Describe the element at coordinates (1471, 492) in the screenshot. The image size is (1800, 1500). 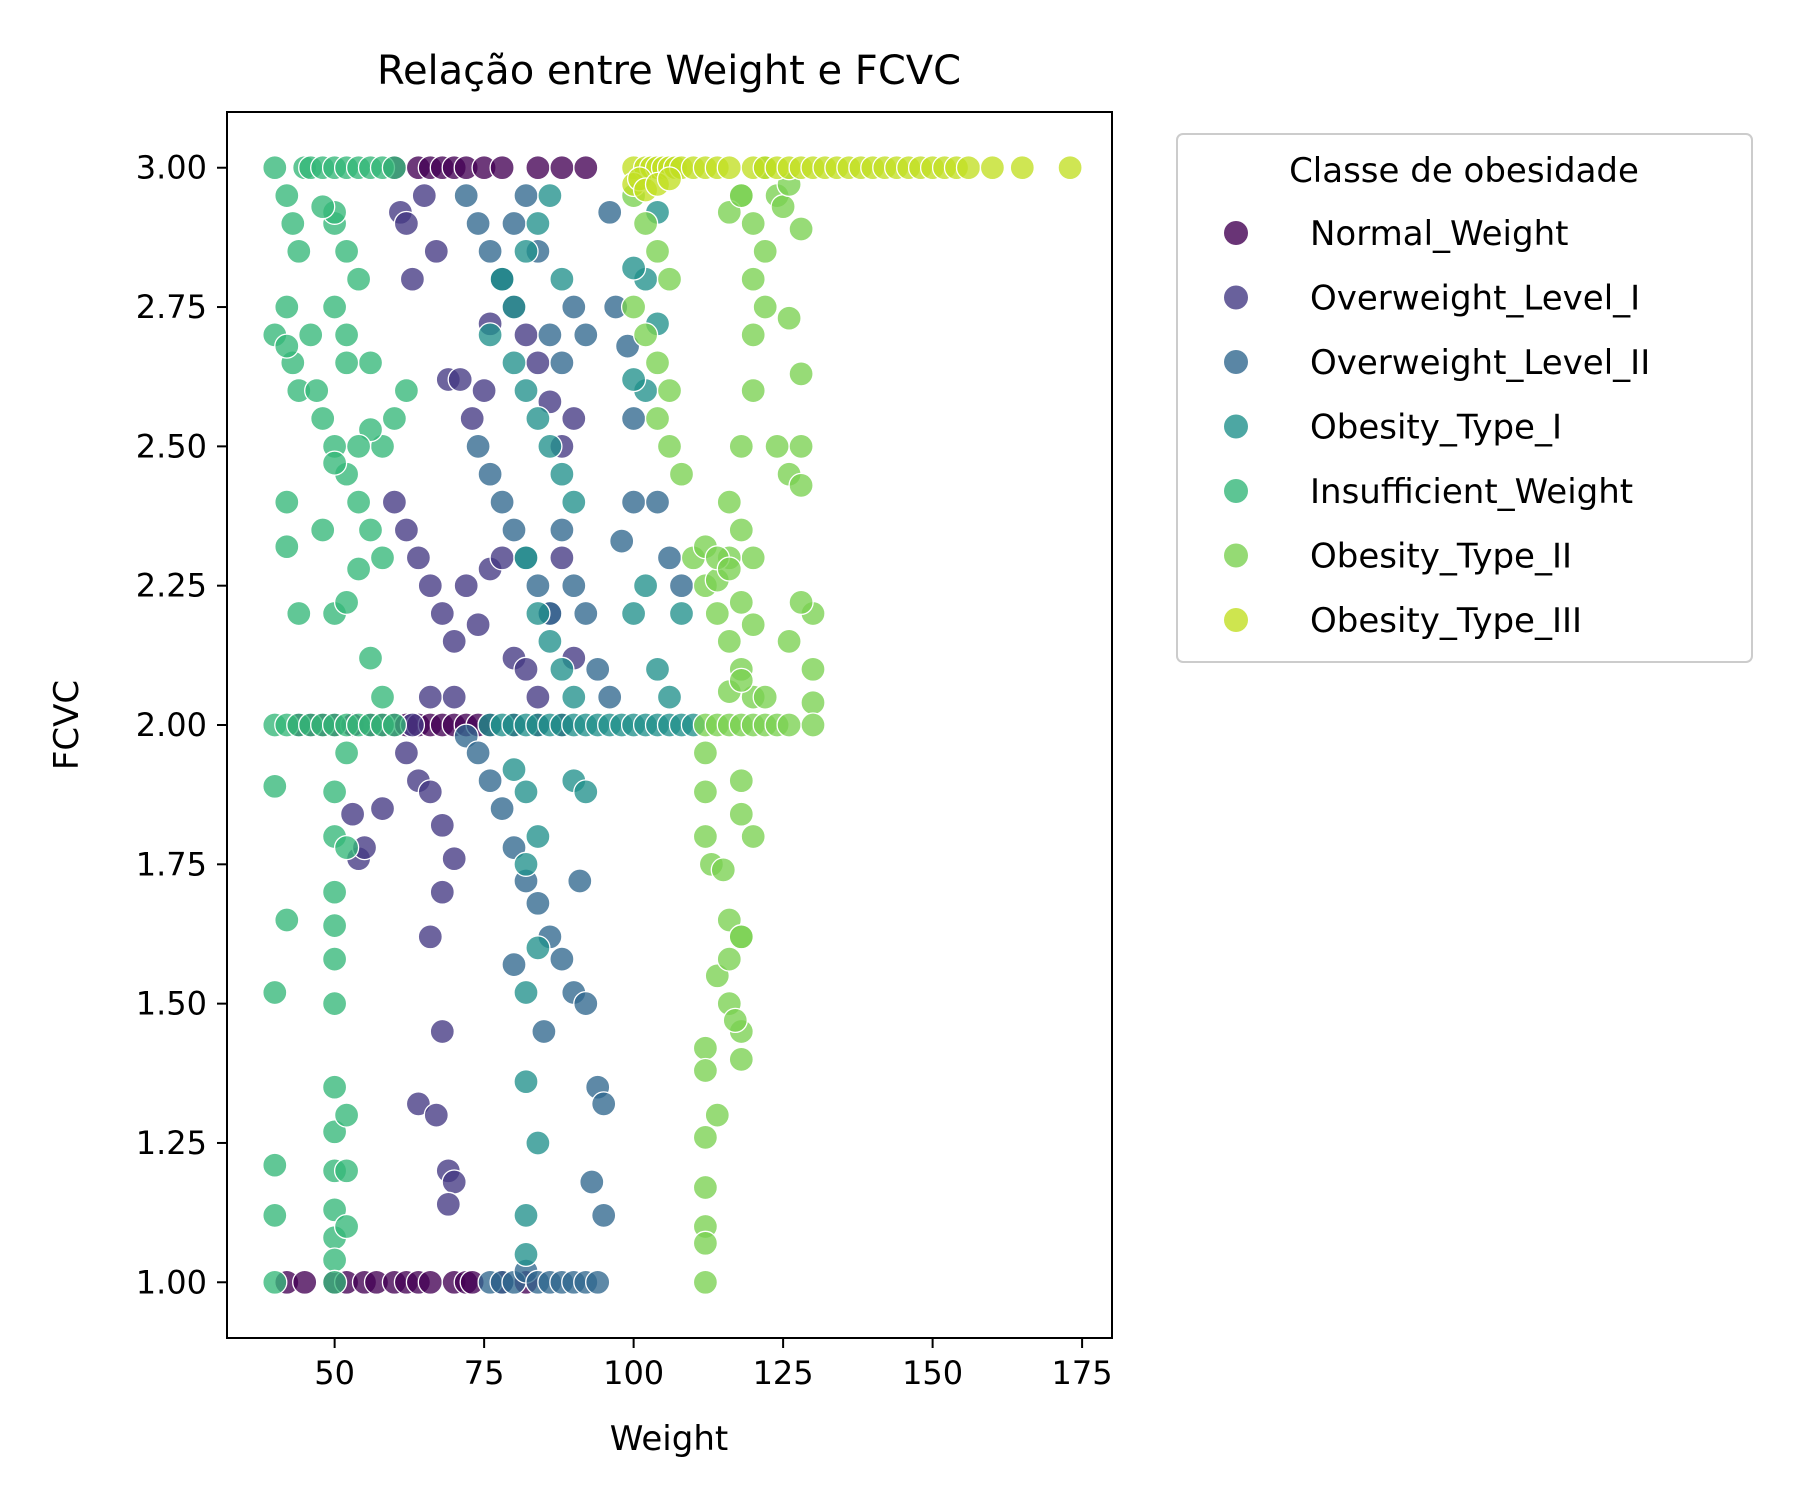
I see `legend-label: Insufficient_Weight` at that location.